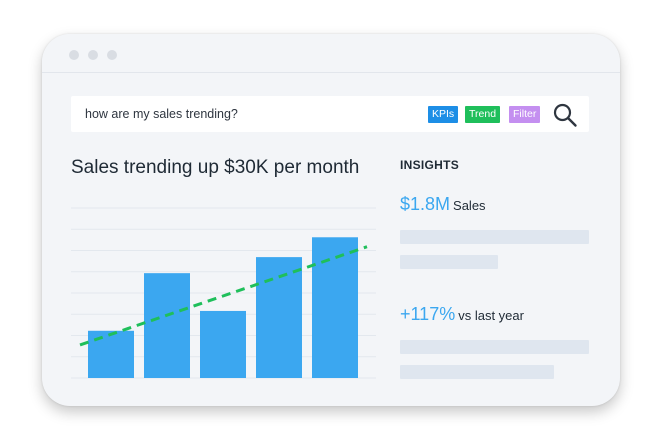 Image resolution: width=654 pixels, height=442 pixels. I want to click on insights-heading: INSIGHTS, so click(430, 165).